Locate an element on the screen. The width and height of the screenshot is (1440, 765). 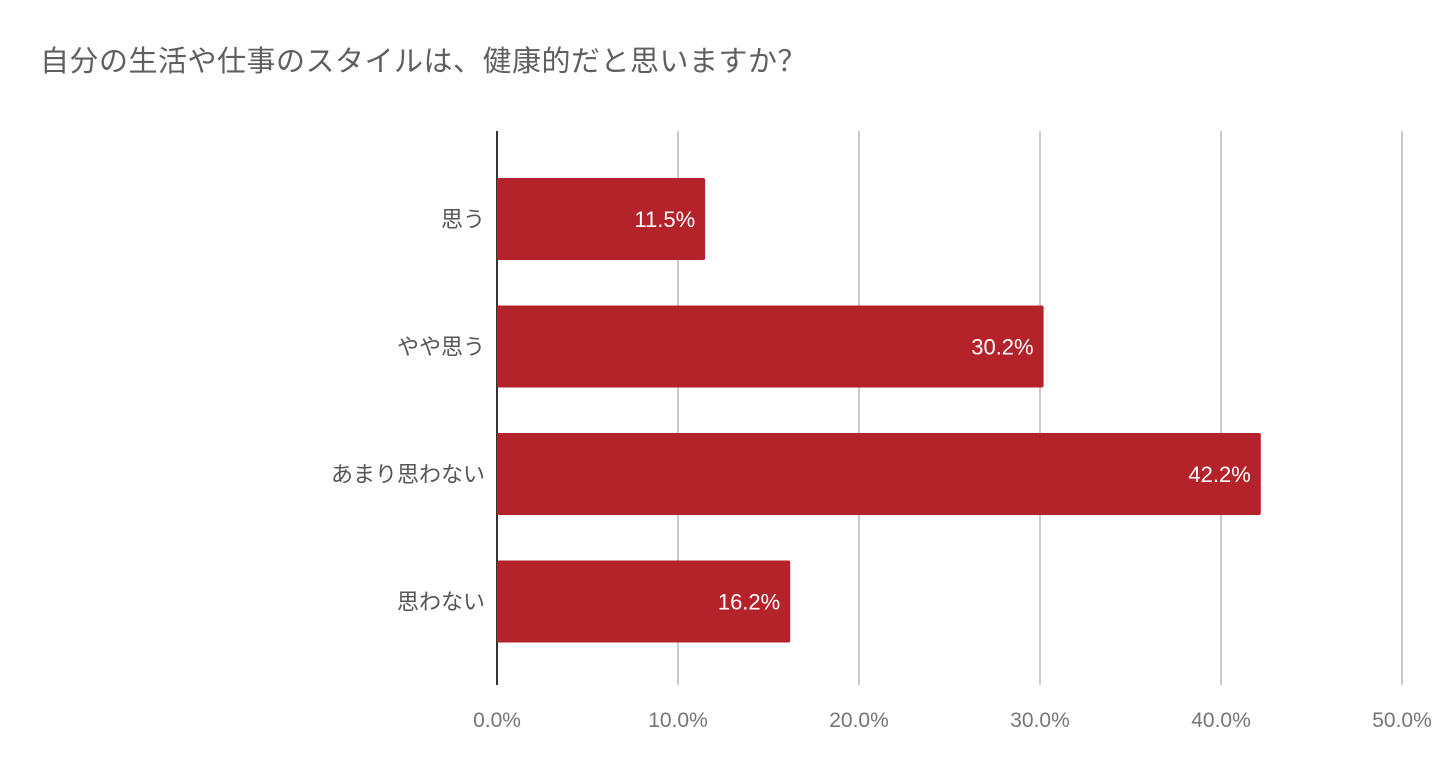
category-label: 思わない is located at coordinates (441, 603).